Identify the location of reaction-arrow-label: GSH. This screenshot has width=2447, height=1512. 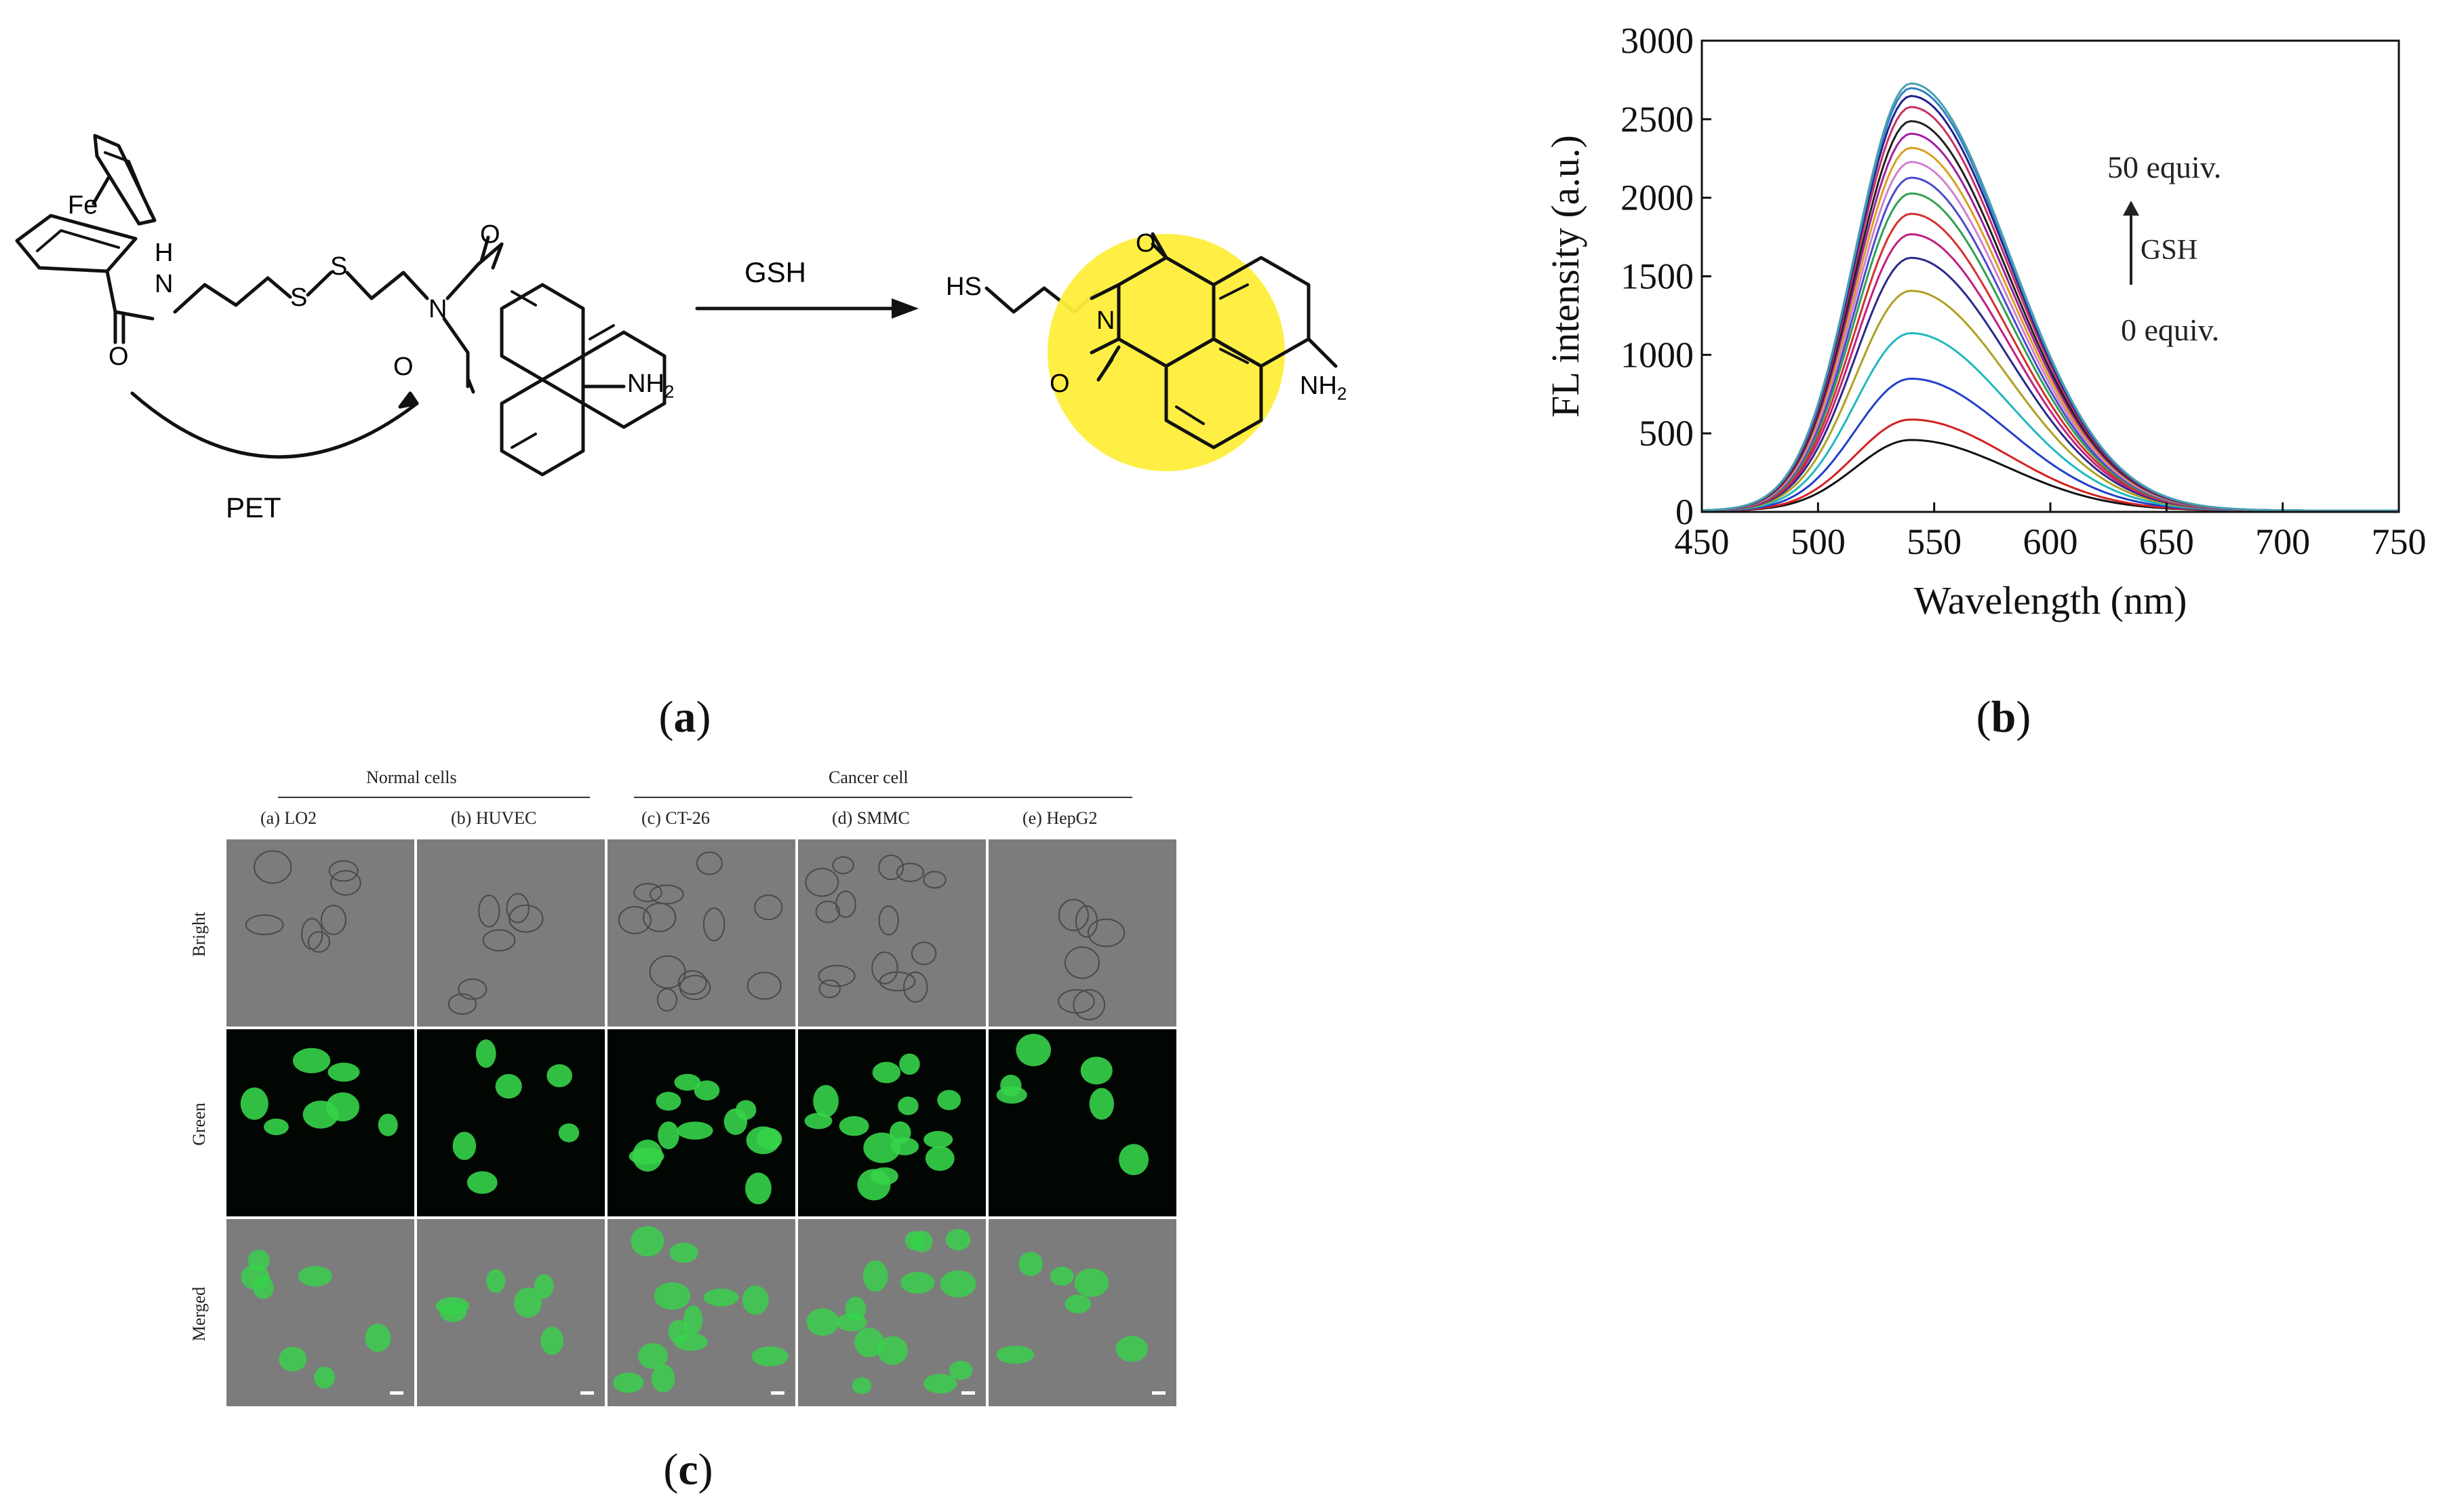
(775, 272).